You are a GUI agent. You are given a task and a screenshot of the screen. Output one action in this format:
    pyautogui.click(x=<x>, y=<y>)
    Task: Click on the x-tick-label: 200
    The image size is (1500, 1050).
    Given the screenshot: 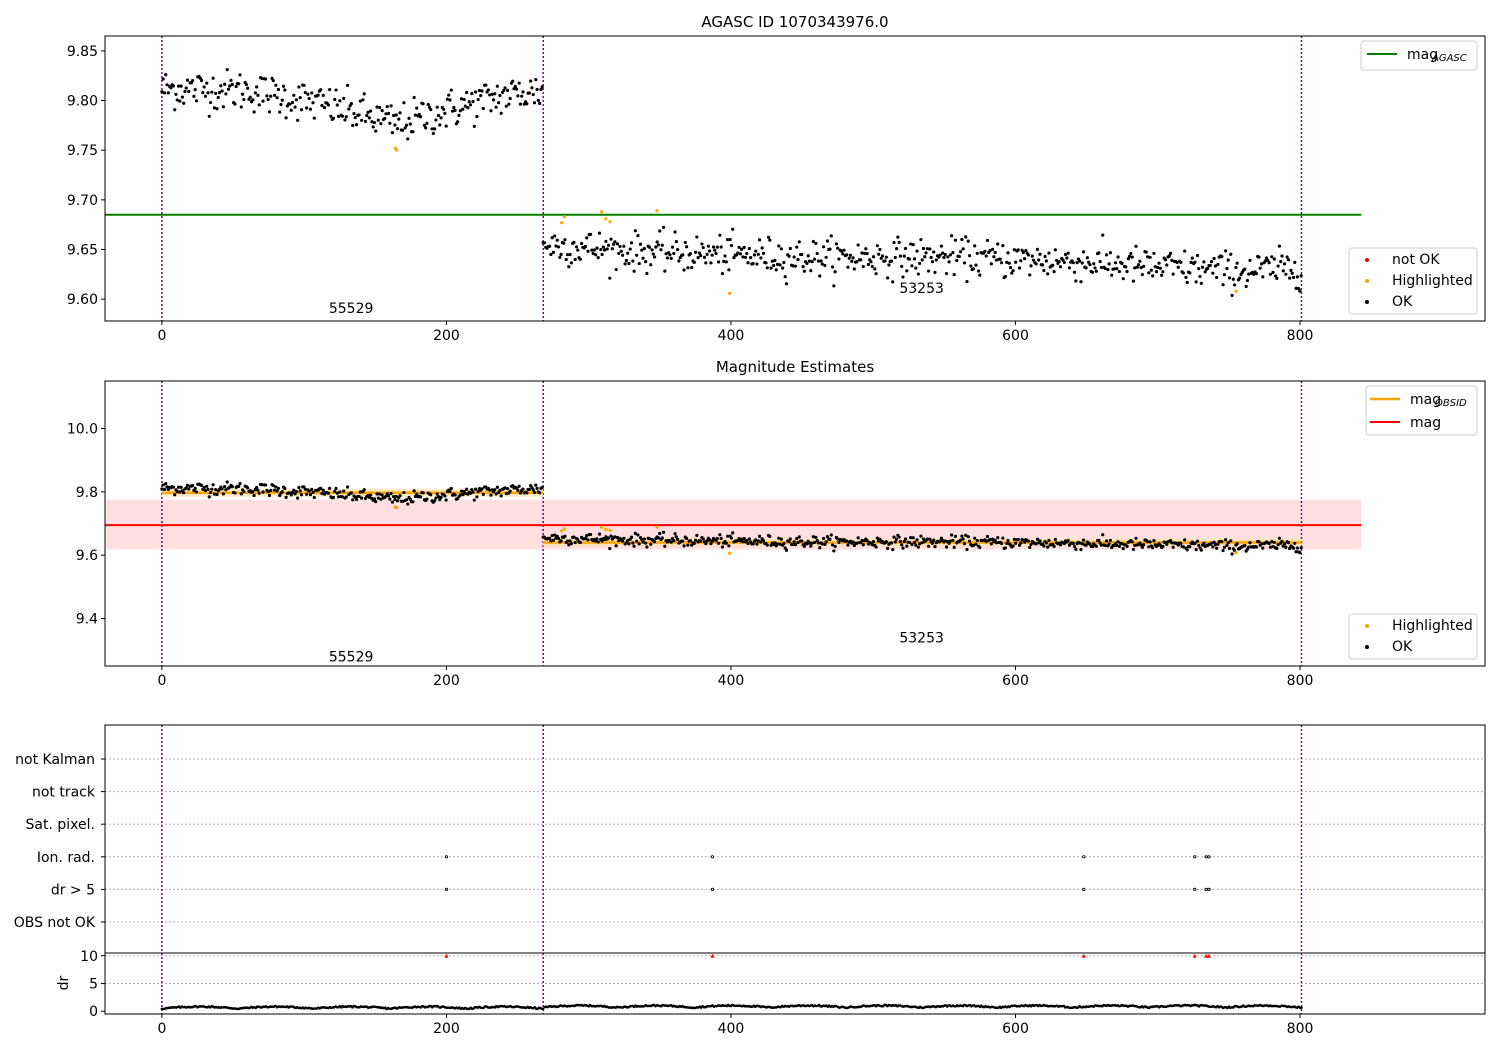 What is the action you would take?
    pyautogui.click(x=446, y=336)
    